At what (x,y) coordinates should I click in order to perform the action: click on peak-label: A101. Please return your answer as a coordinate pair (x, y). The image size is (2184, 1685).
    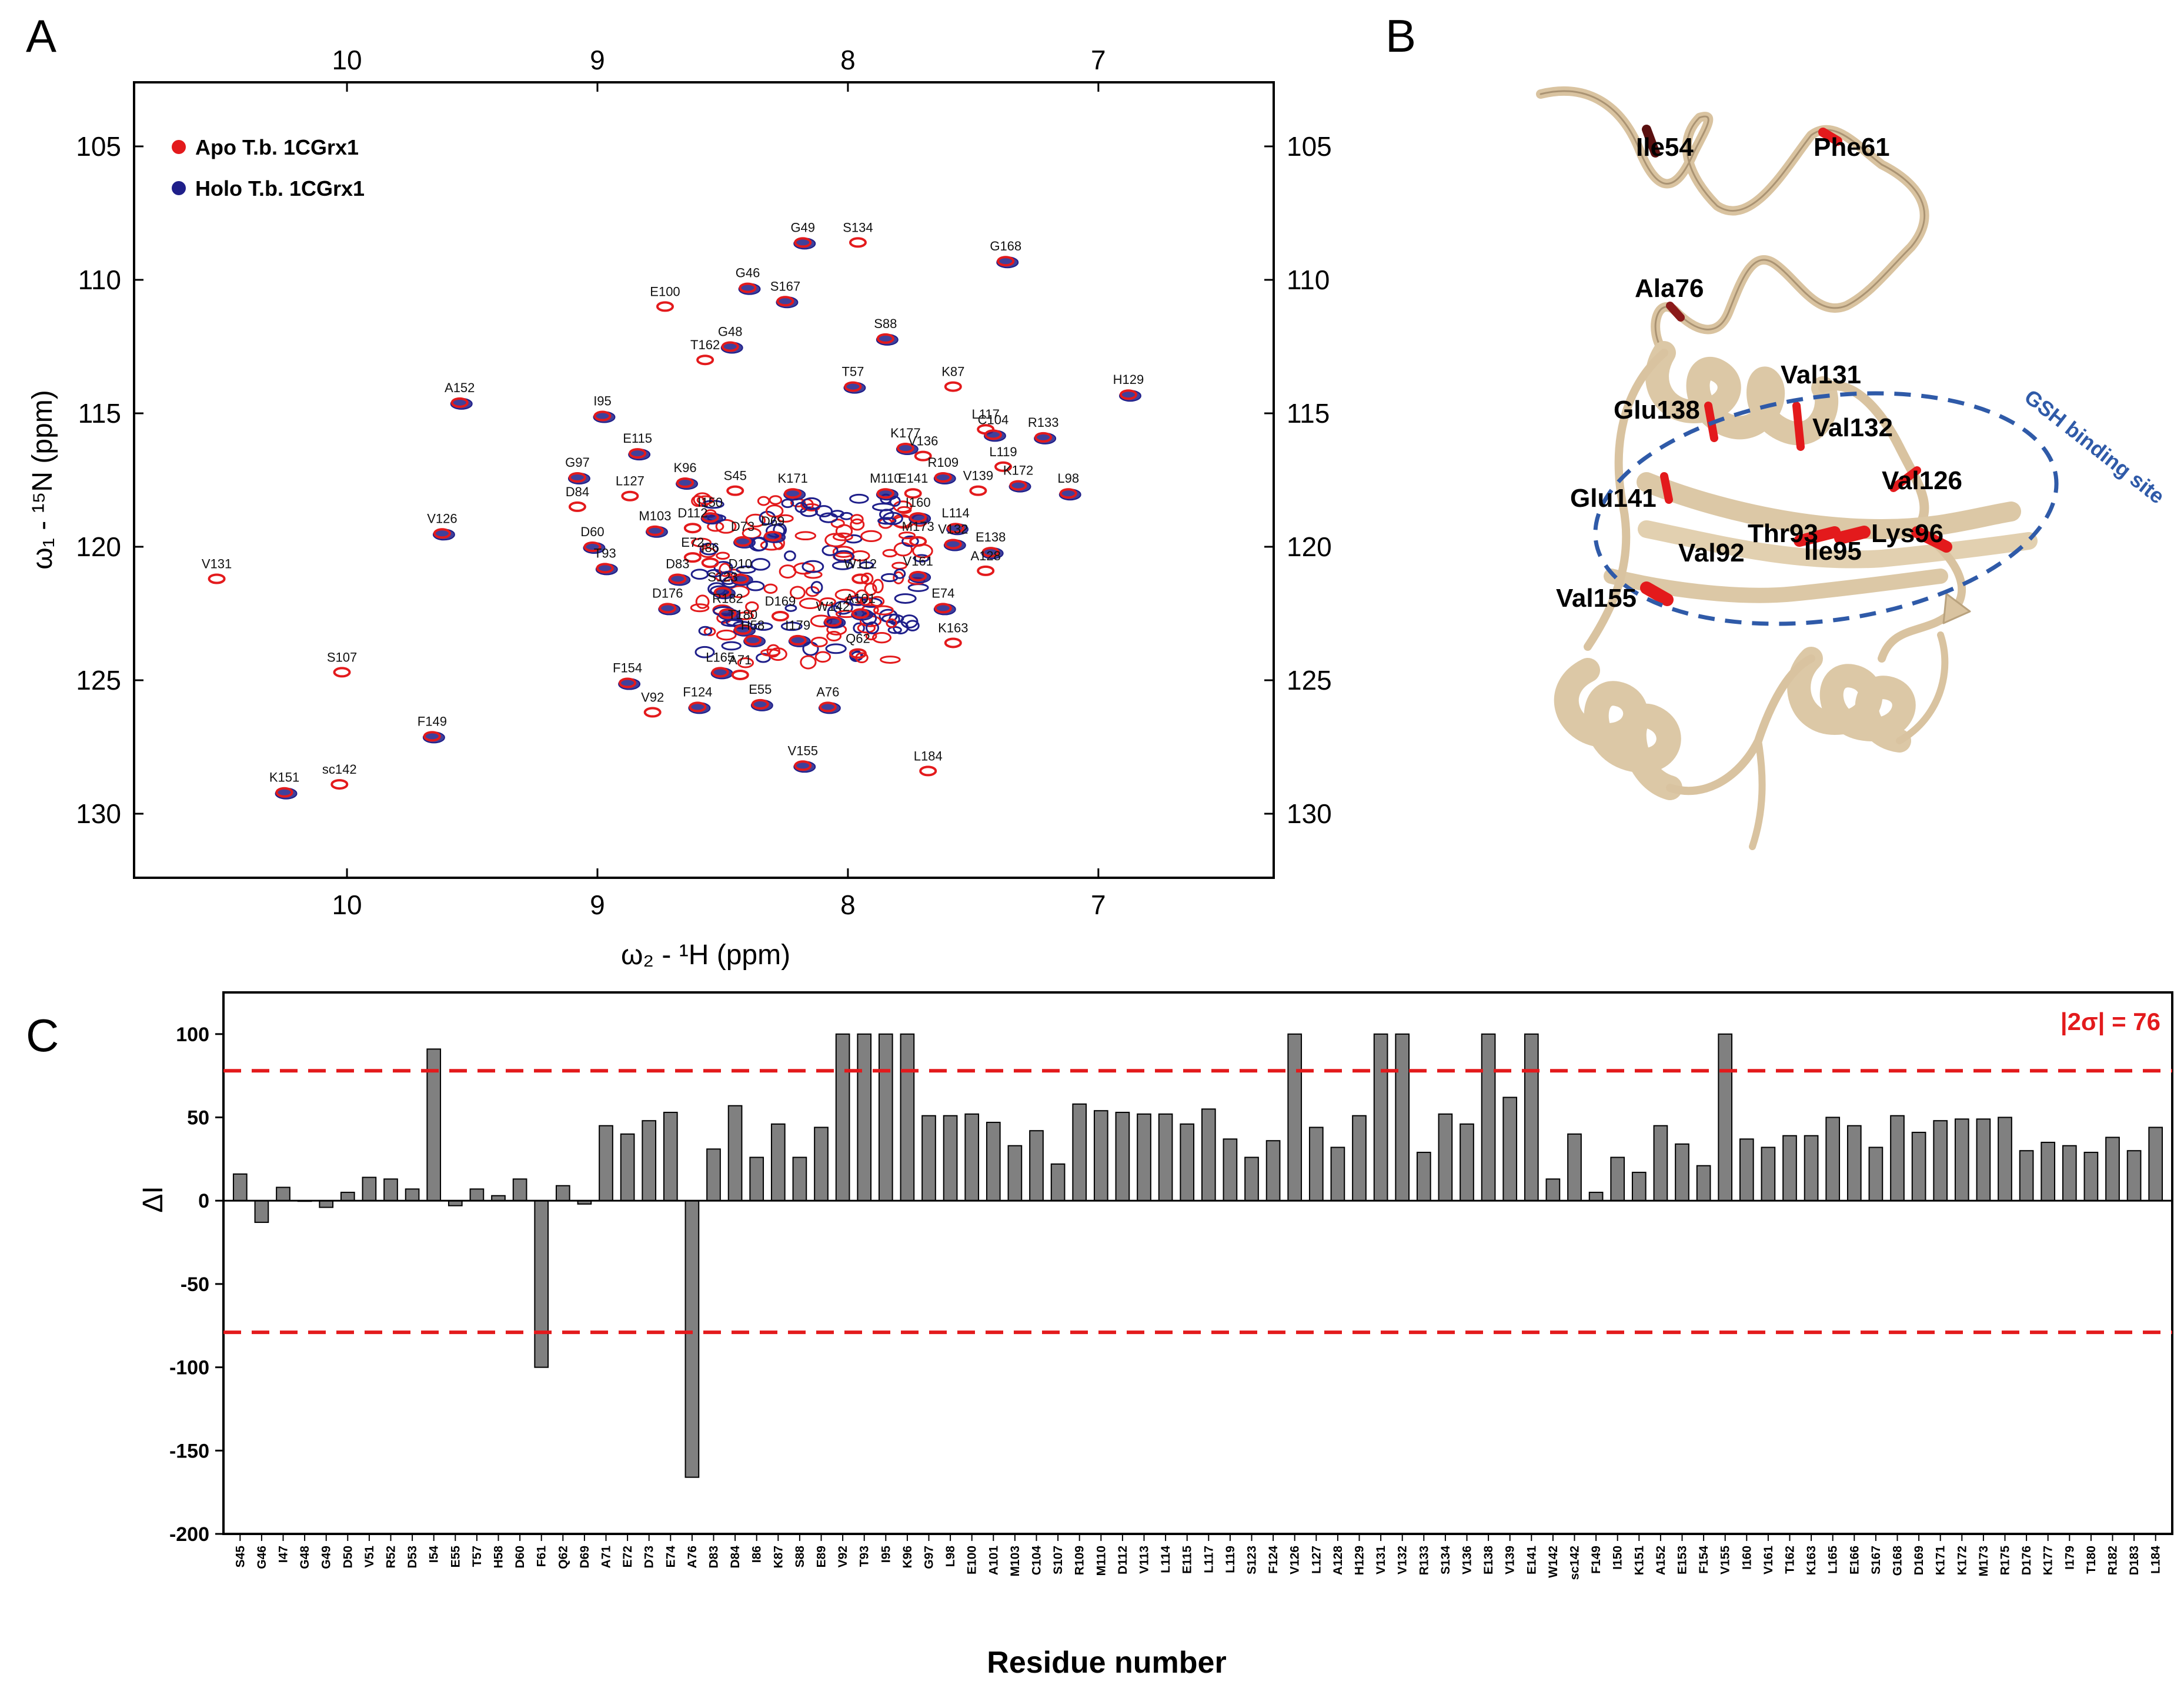
    Looking at the image, I should click on (861, 599).